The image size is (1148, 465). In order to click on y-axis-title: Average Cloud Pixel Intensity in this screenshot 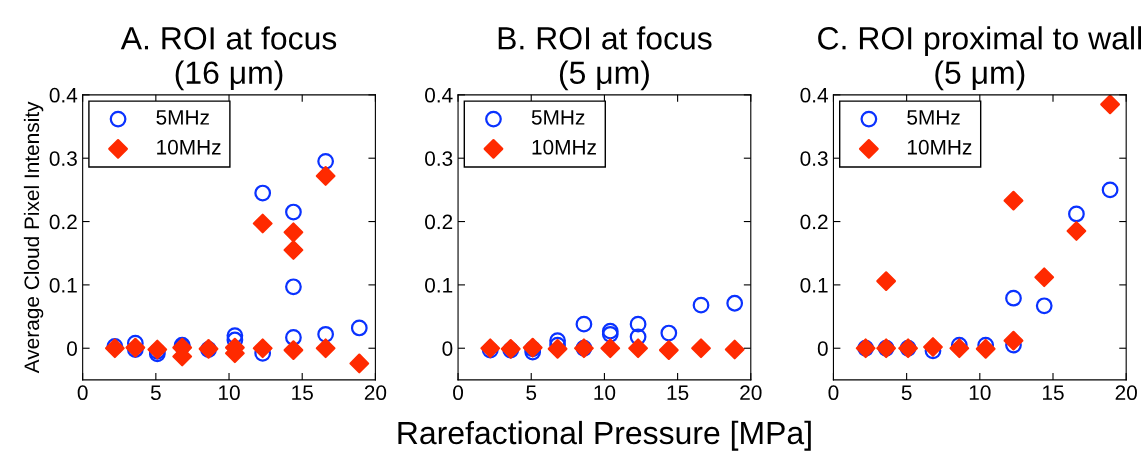, I will do `click(33, 237)`.